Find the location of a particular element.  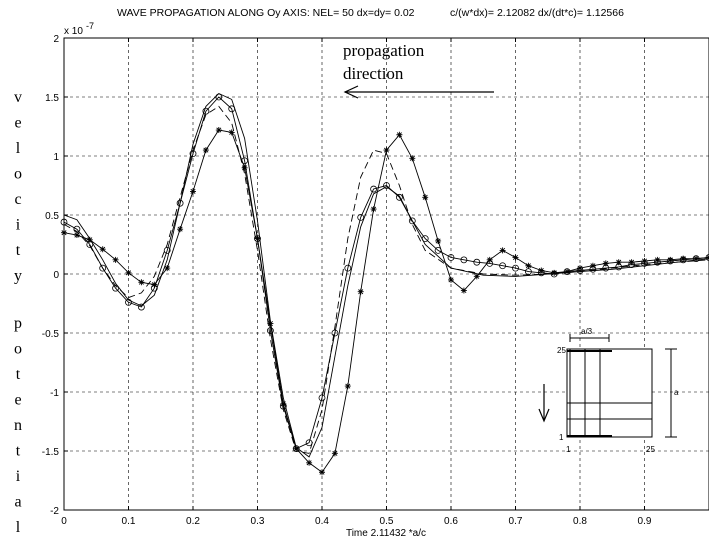

y-axis-label-letter: o is located at coordinates (18, 349).